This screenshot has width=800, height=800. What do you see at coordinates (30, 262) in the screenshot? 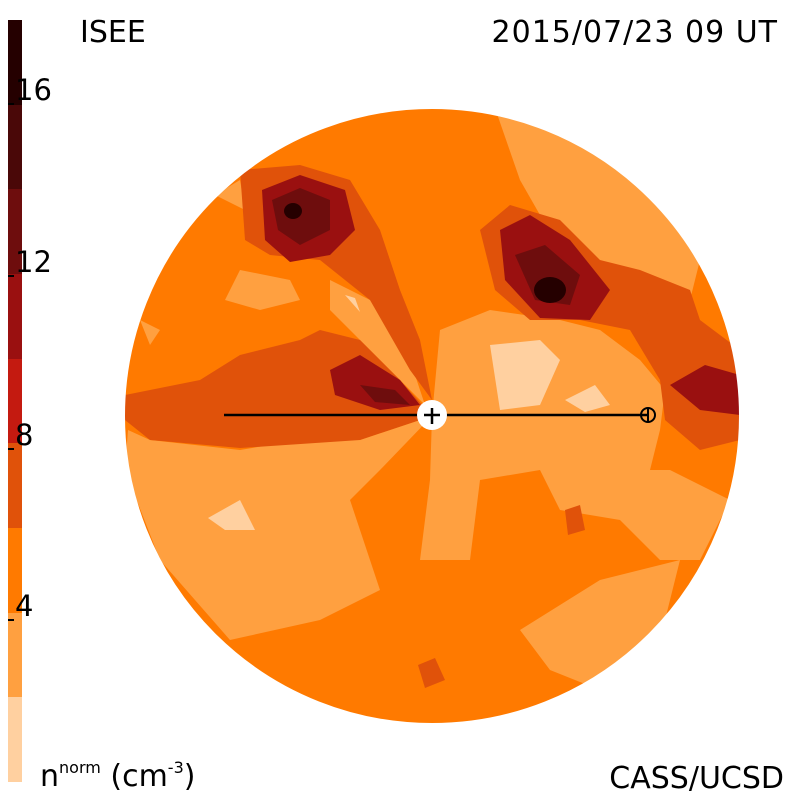
I see `colorbar-tick-12: 12` at bounding box center [30, 262].